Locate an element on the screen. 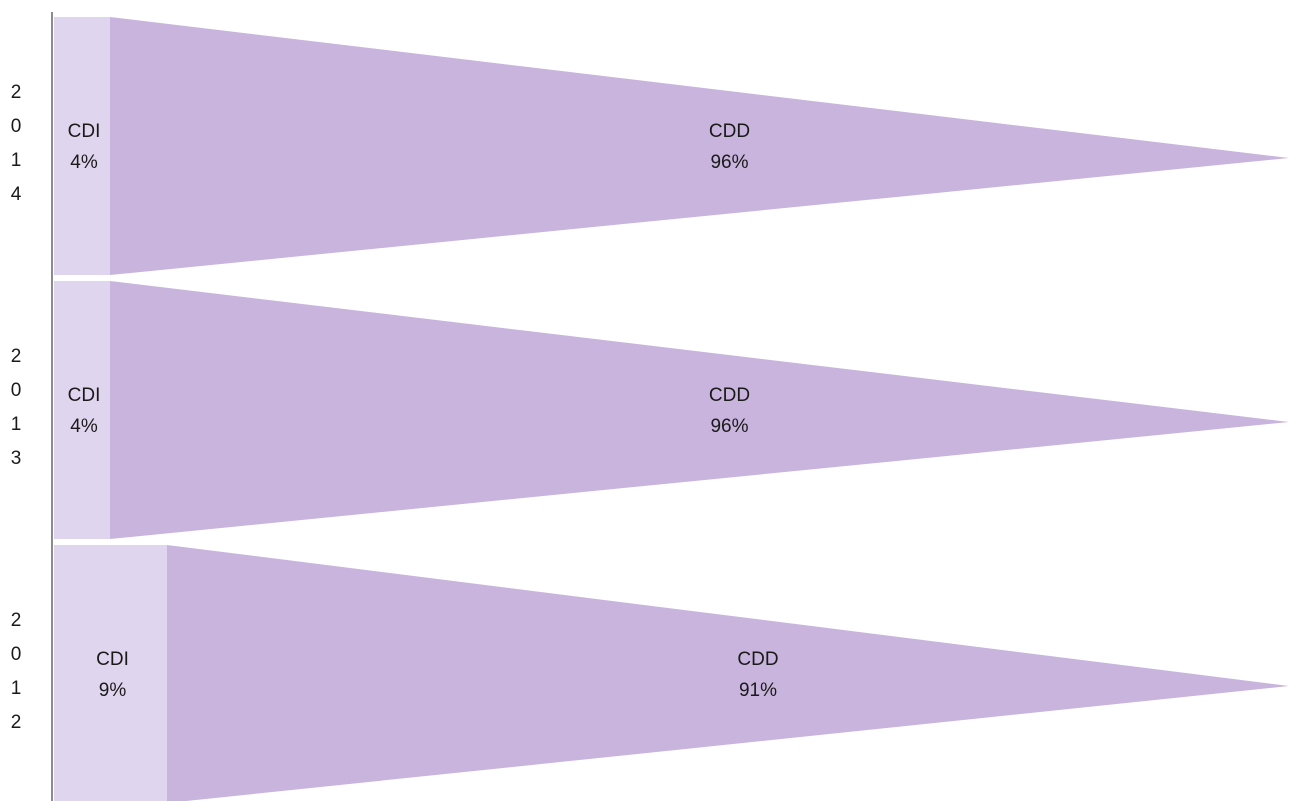 This screenshot has height=801, width=1289. label-cdd-name-2013: CDD is located at coordinates (729, 395).